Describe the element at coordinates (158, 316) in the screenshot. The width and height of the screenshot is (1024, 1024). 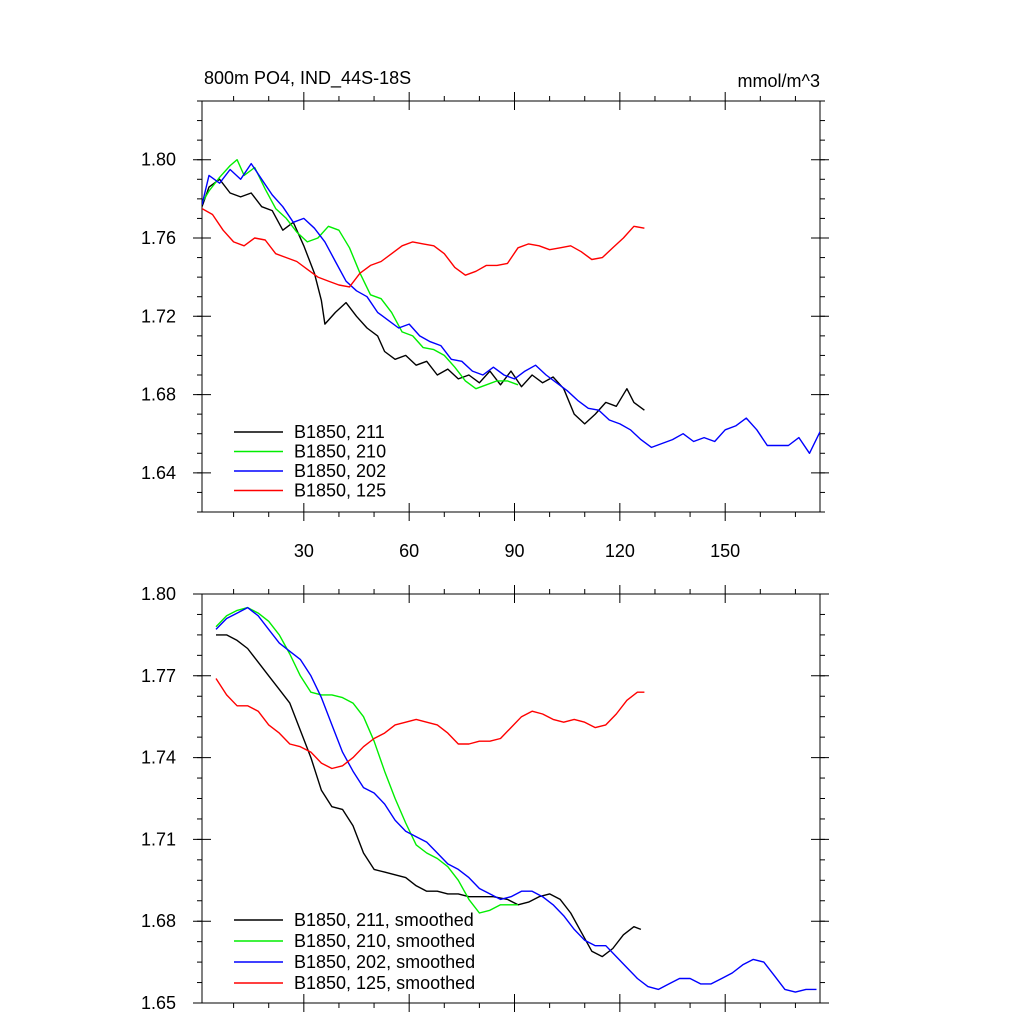
I see `y-tick-label: 1.72` at that location.